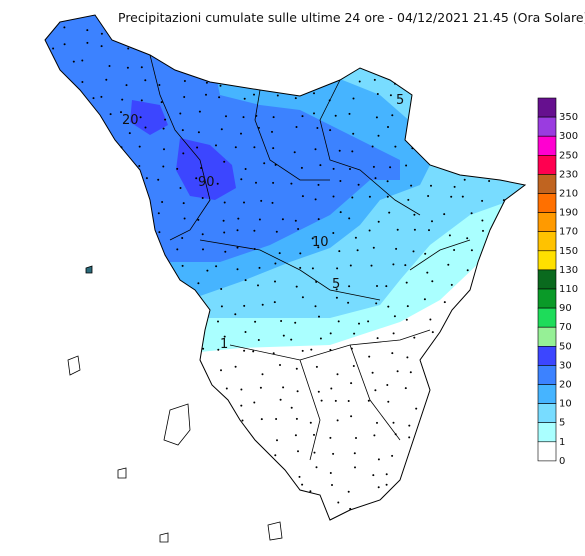 This screenshot has height=556, width=585. I want to click on legend-label: 210, so click(568, 194).